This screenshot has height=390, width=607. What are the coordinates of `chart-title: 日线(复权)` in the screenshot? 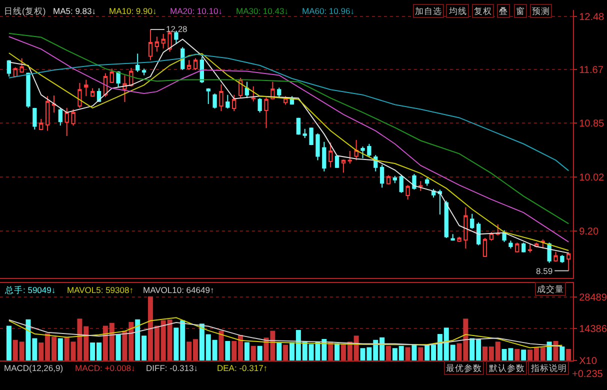 It's located at (25, 11).